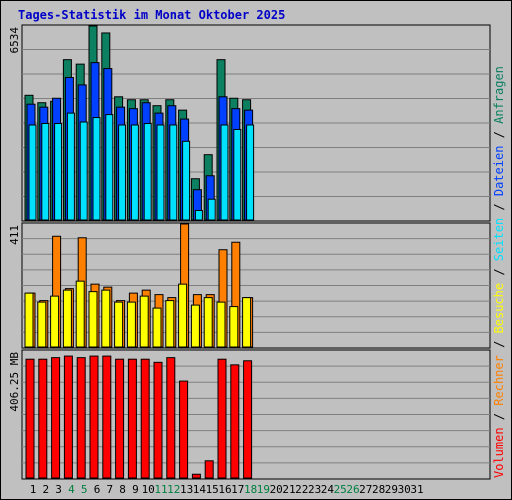  Describe the element at coordinates (499, 95) in the screenshot. I see `legend-anfragen: Anfragen` at that location.